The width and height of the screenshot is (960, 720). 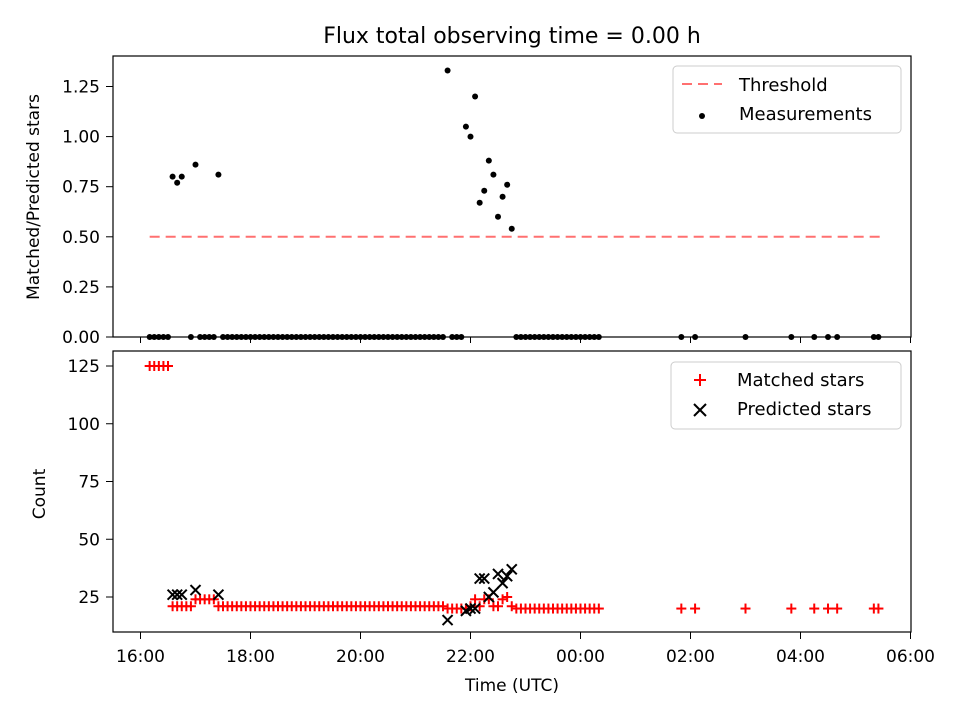 I want to click on predicted-stars-series, so click(x=342, y=594).